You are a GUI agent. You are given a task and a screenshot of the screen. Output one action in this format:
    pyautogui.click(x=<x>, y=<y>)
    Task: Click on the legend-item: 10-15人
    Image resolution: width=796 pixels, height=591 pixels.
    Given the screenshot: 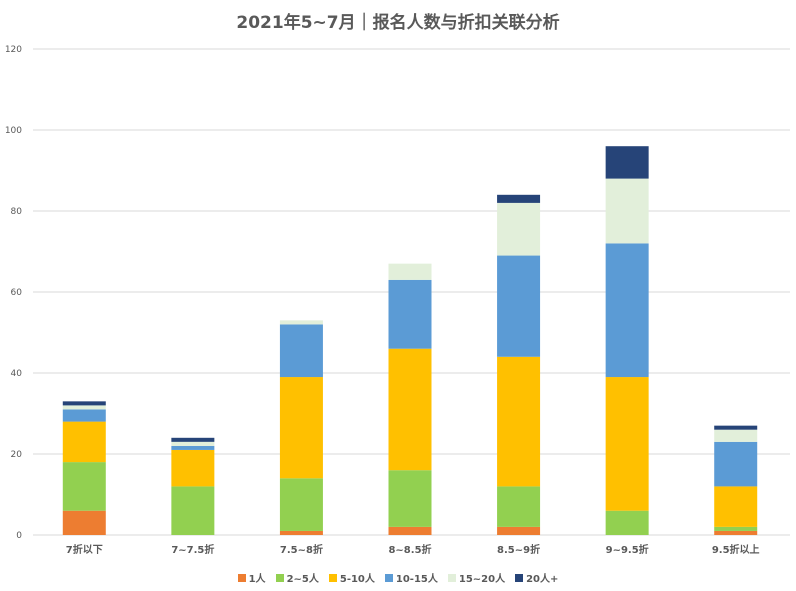 What is the action you would take?
    pyautogui.click(x=411, y=577)
    